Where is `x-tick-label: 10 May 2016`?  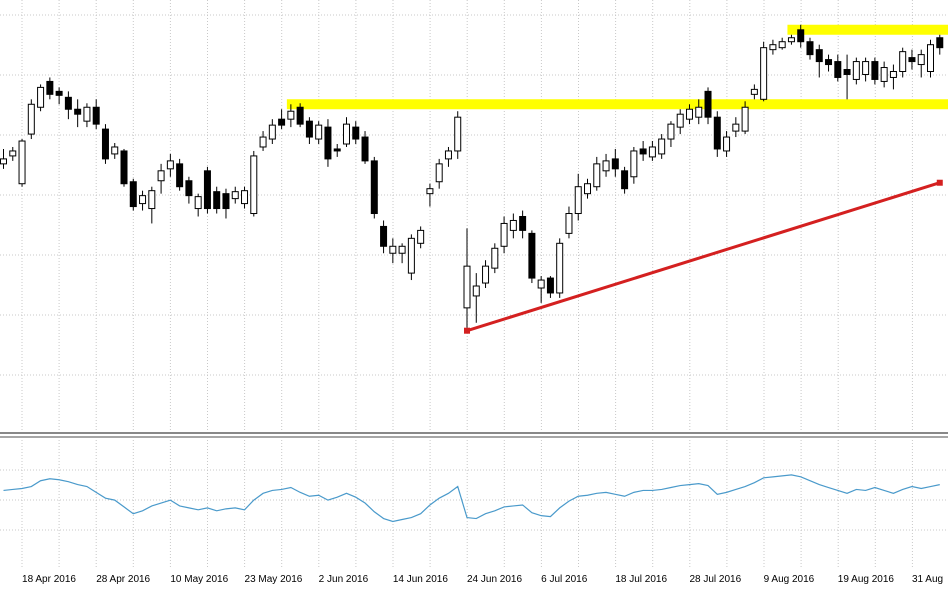
x-tick-label: 10 May 2016 is located at coordinates (199, 579).